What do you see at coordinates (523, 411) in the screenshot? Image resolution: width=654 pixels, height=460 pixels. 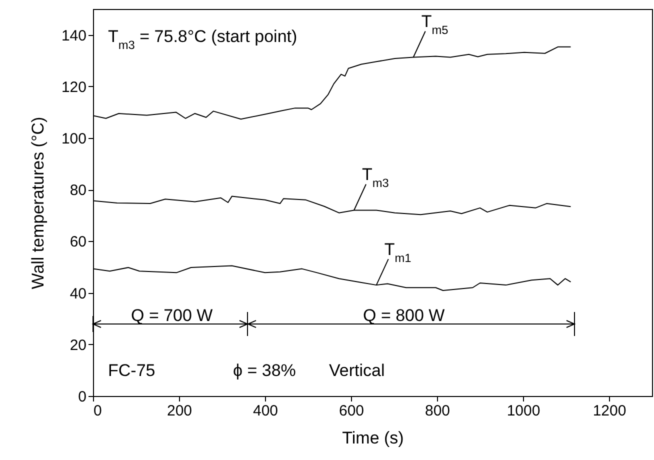 I see `x-tick-label: 1000` at bounding box center [523, 411].